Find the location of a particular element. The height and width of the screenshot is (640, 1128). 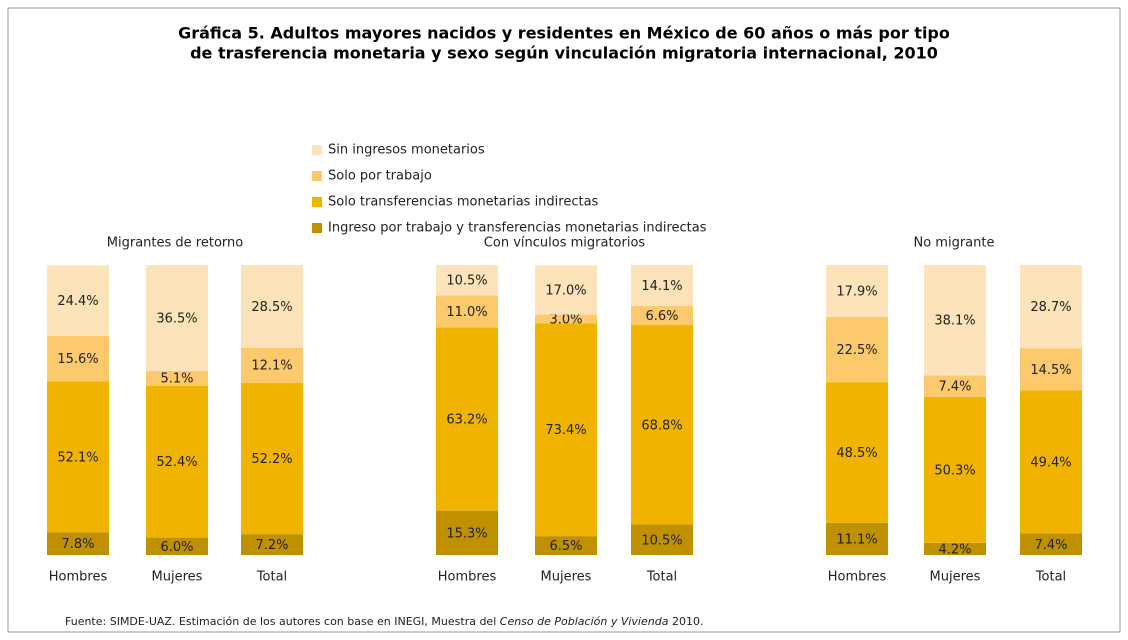

value-label: 50.3% is located at coordinates (954, 470).